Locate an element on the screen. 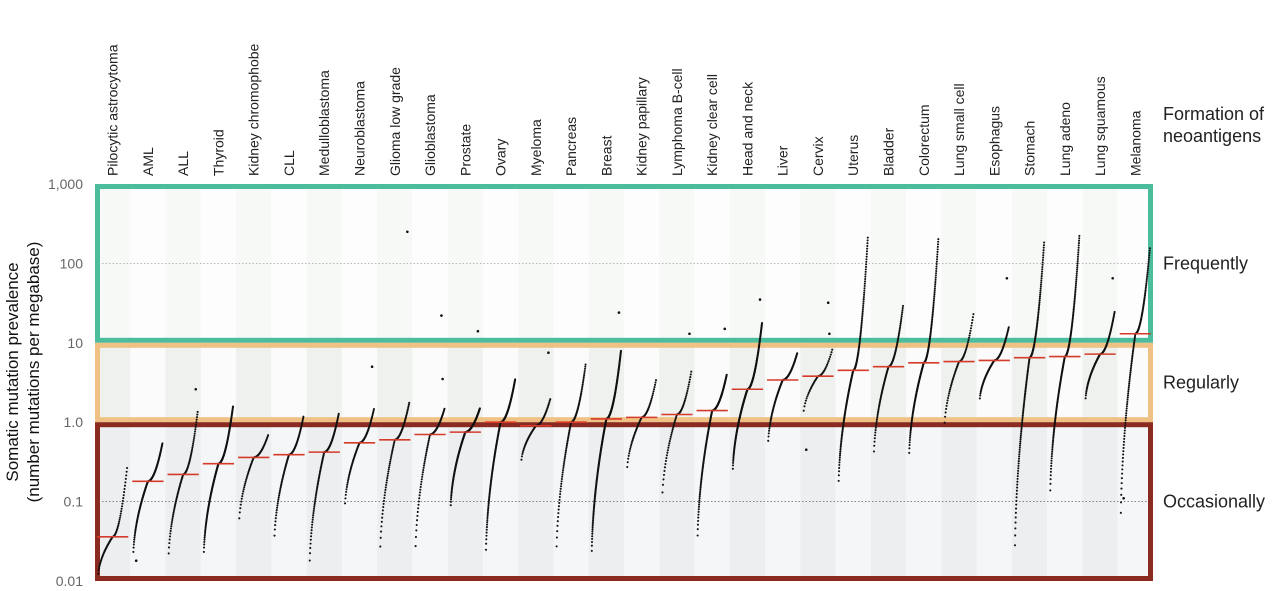  point-liver is located at coordinates (769, 430).